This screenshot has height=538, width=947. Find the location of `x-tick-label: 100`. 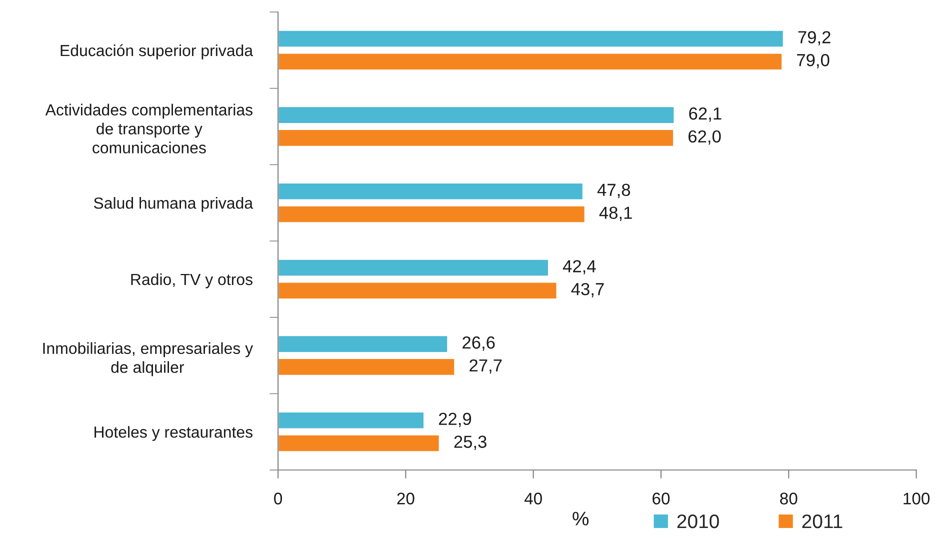

x-tick-label: 100 is located at coordinates (917, 498).